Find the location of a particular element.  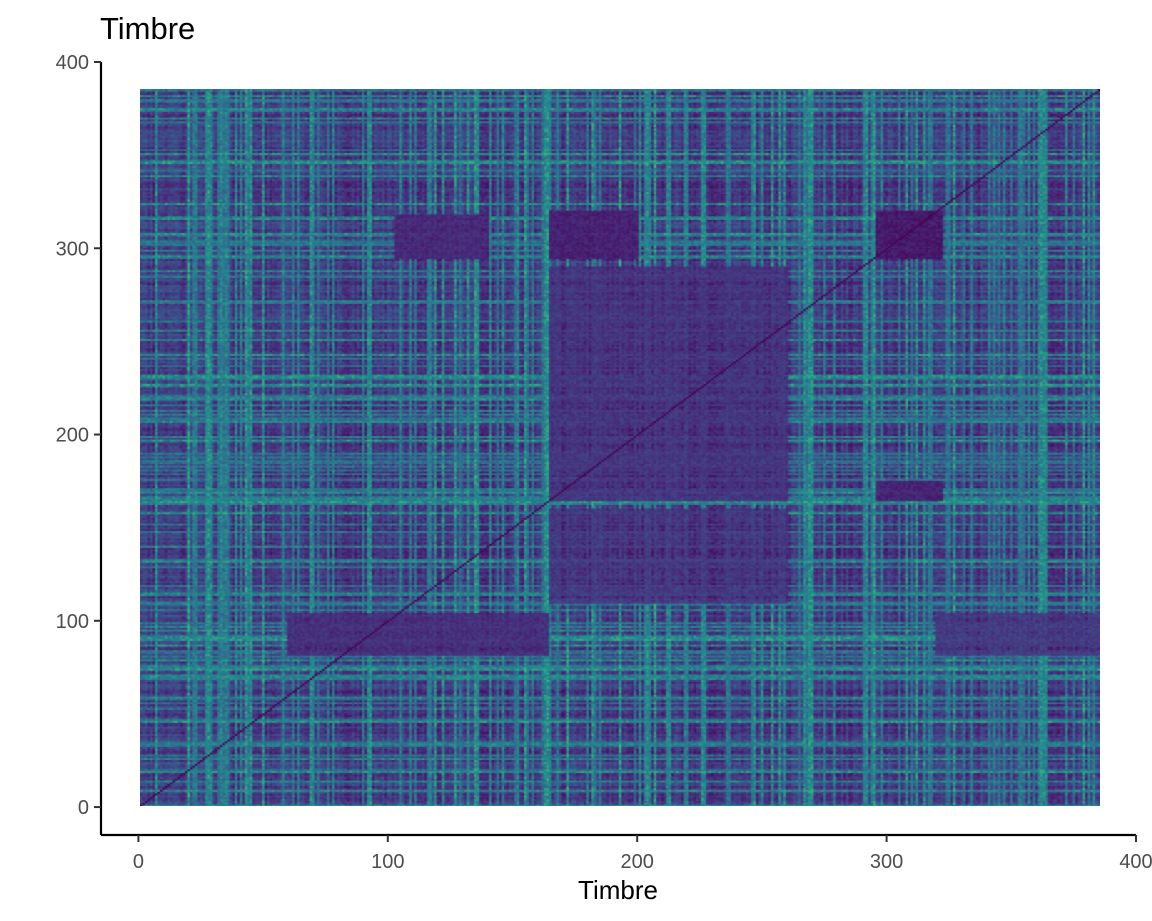

y-axis-ticks: 0 100 200 300 400 is located at coordinates (78, 435).